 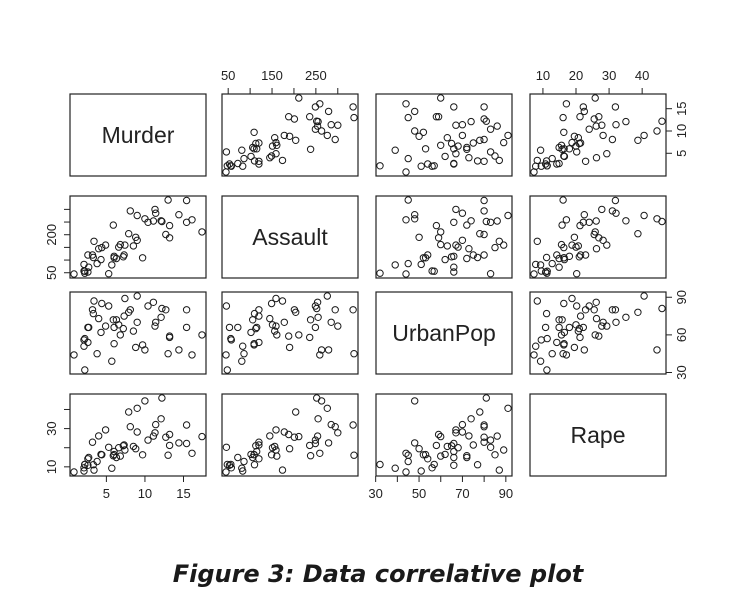 What do you see at coordinates (598, 237) in the screenshot?
I see `panel-assault-rape` at bounding box center [598, 237].